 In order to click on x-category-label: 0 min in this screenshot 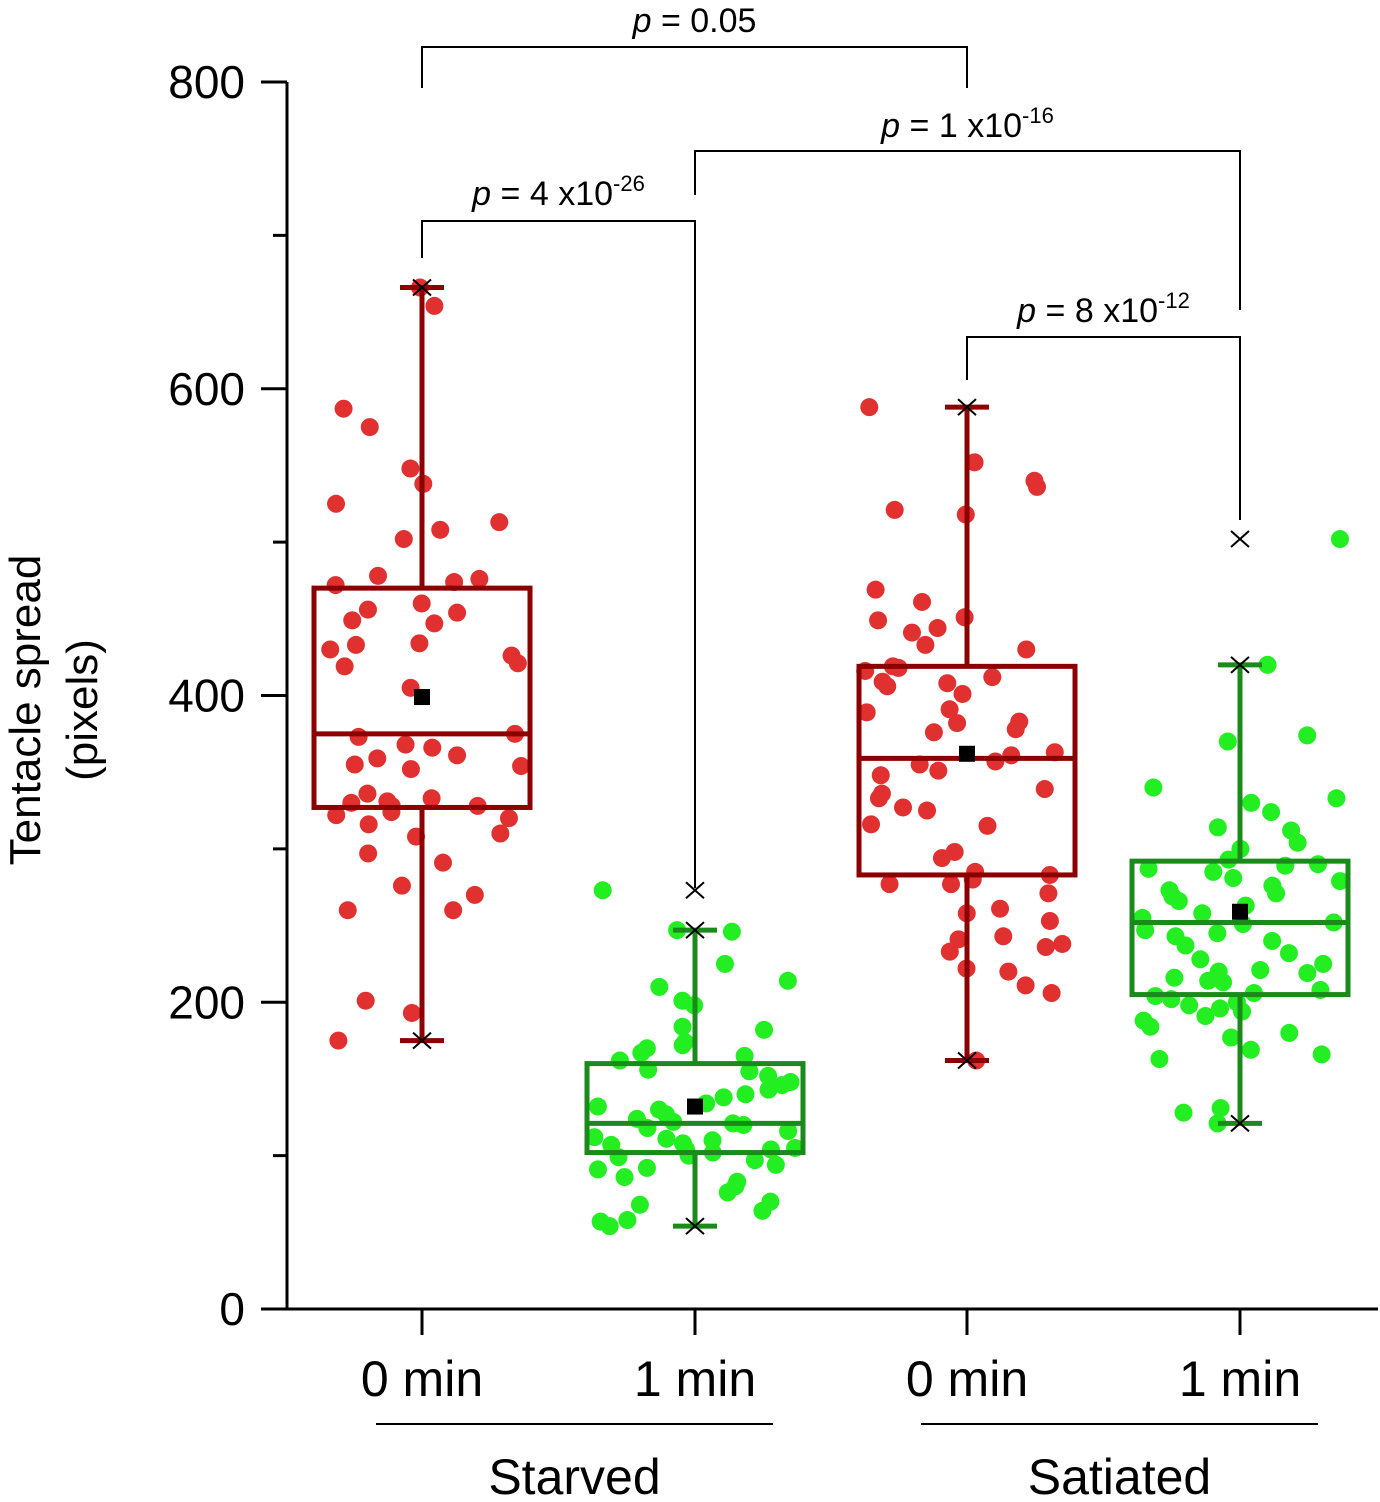, I will do `click(422, 1379)`.